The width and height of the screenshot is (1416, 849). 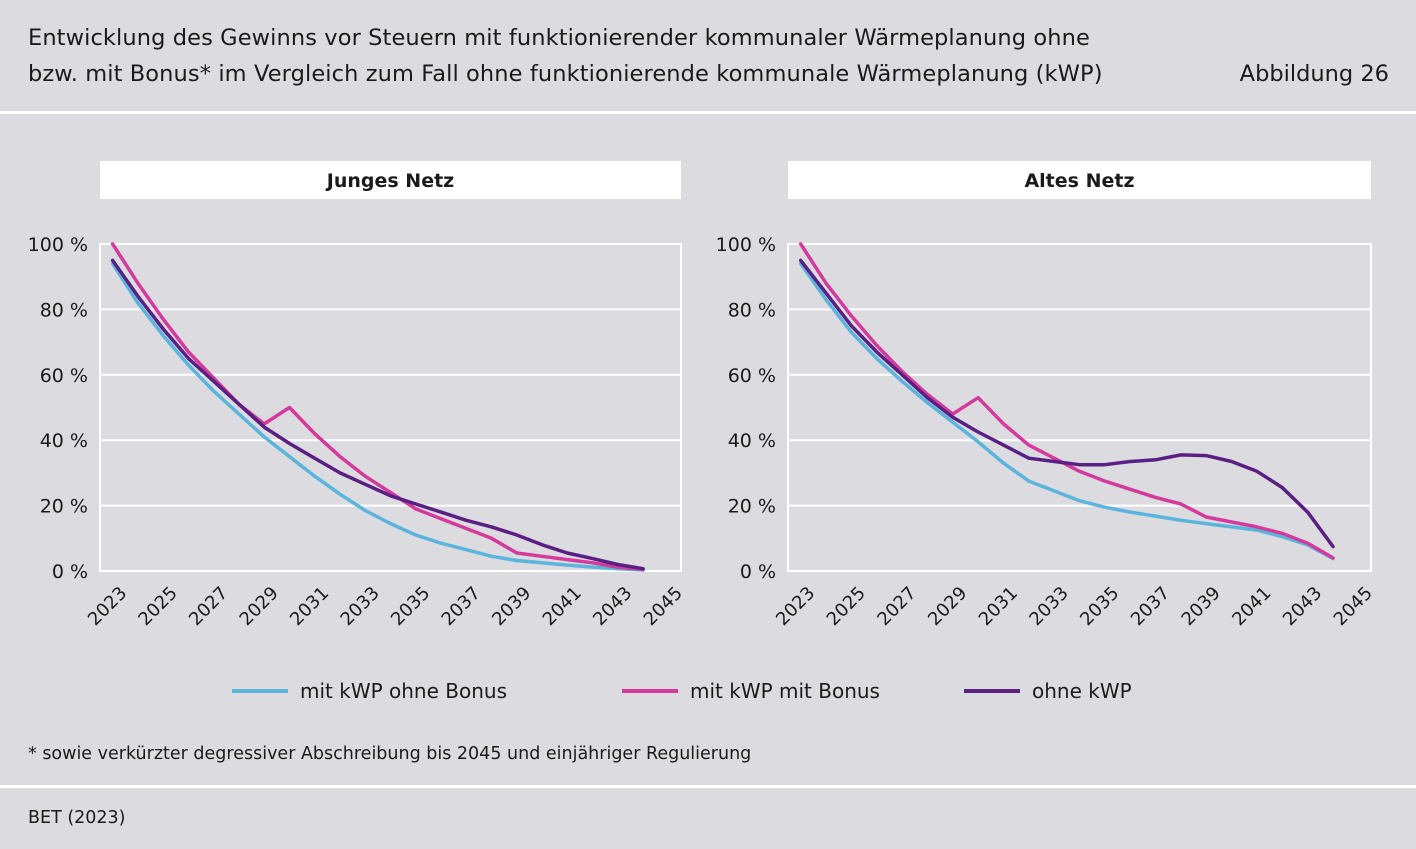 I want to click on series-line-ohne-kwp-altes, so click(x=1066, y=403).